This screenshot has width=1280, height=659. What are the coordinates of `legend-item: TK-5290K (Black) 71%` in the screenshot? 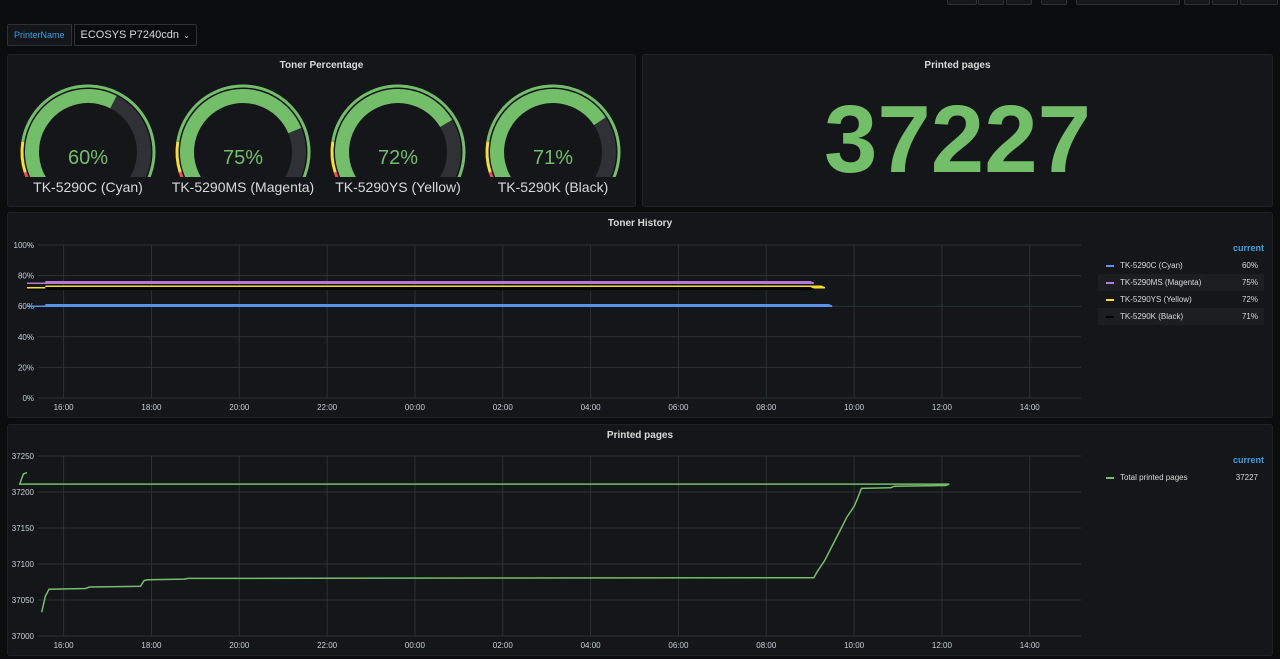 It's located at (1181, 316).